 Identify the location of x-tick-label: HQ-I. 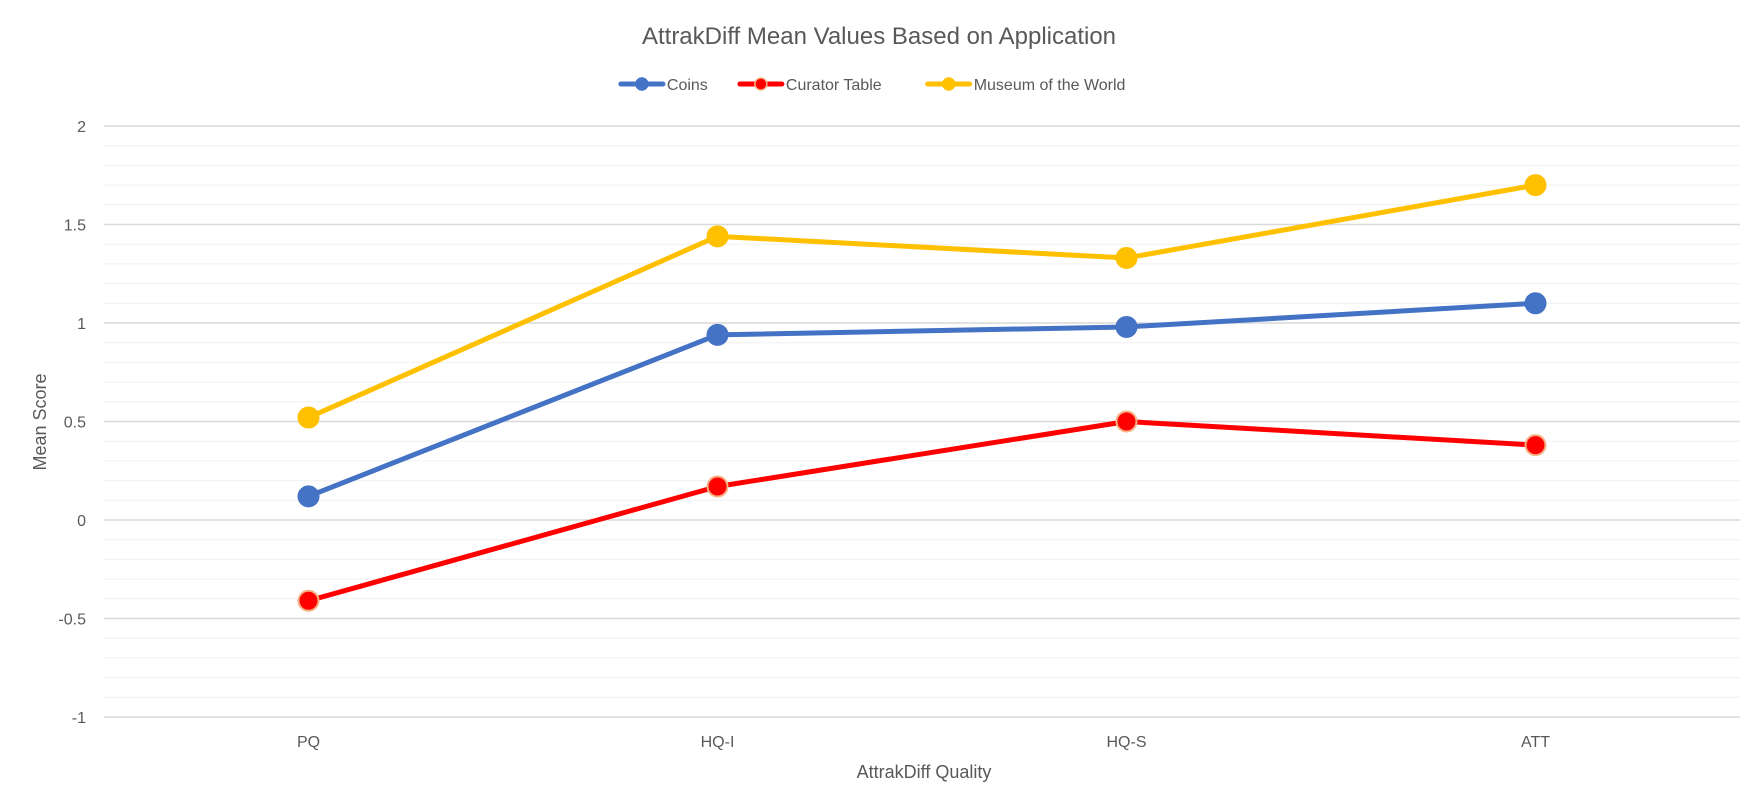
(718, 742).